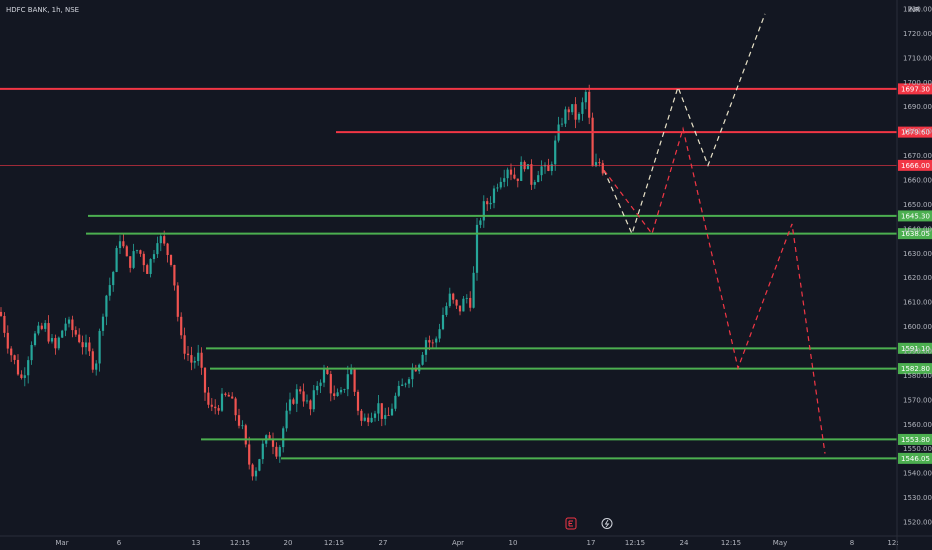  Describe the element at coordinates (917, 474) in the screenshot. I see `price-tick-label: 1540.00` at that location.